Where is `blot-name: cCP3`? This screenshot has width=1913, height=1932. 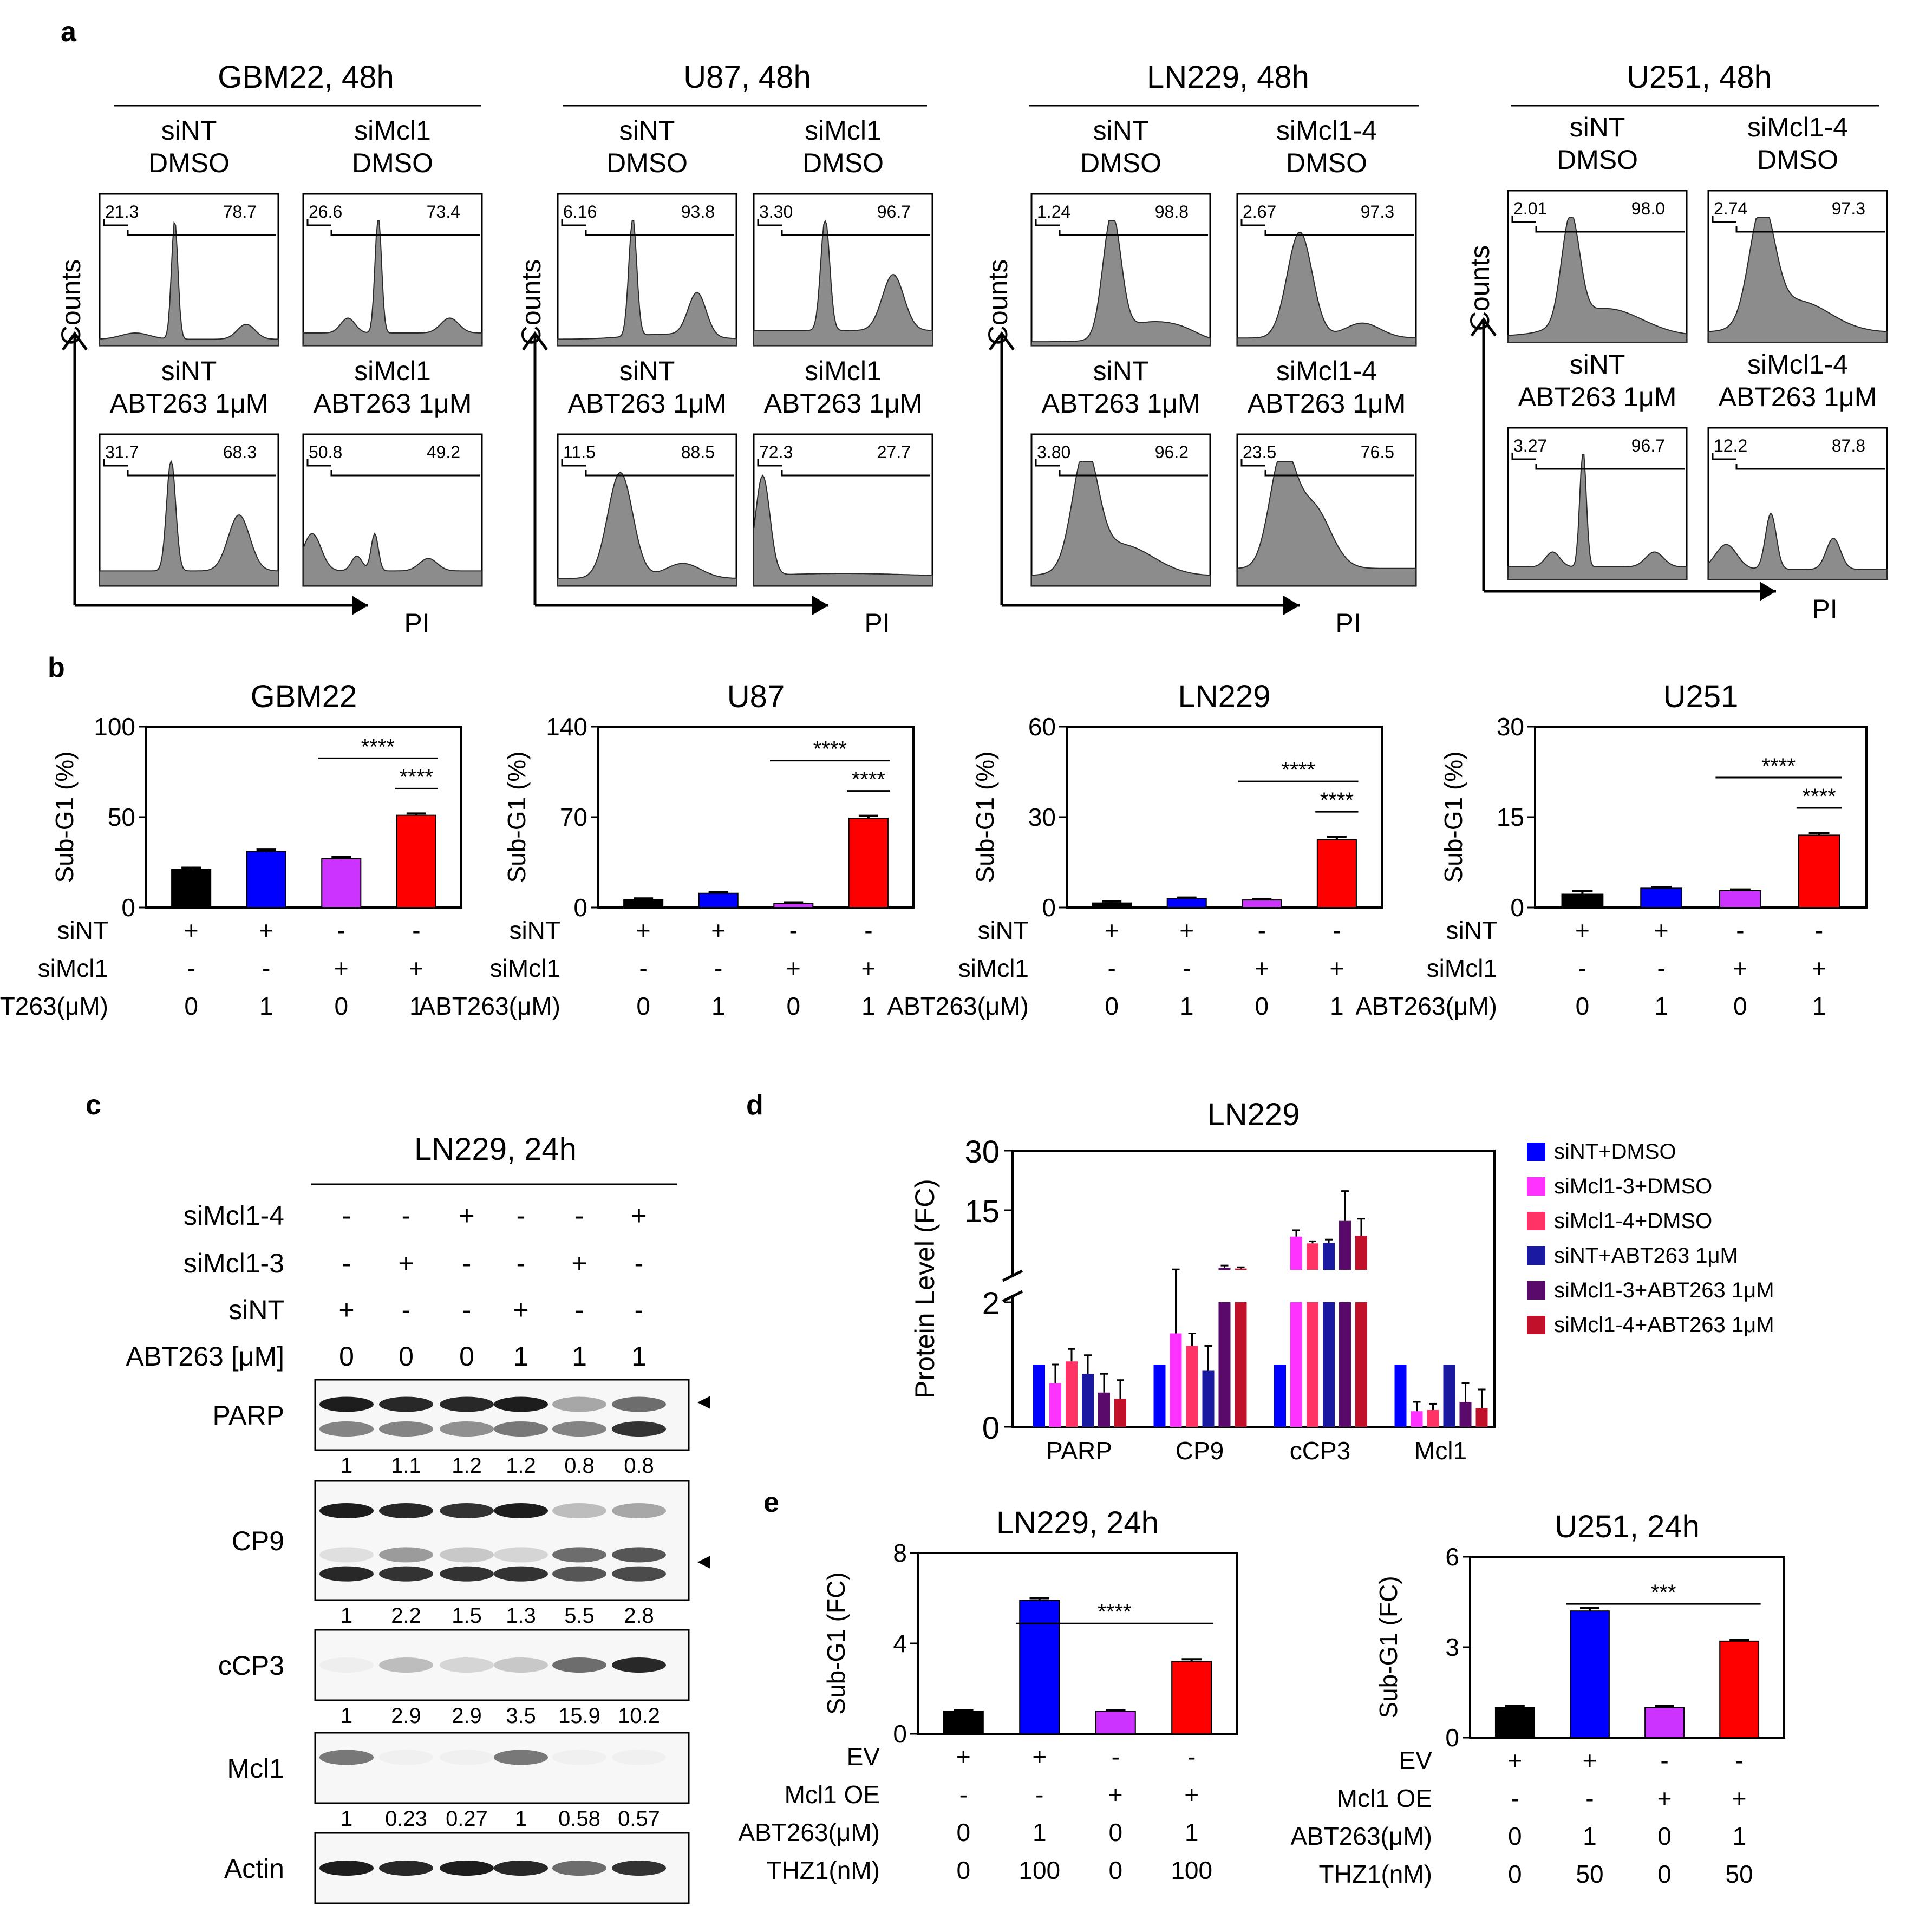
blot-name: cCP3 is located at coordinates (251, 1665).